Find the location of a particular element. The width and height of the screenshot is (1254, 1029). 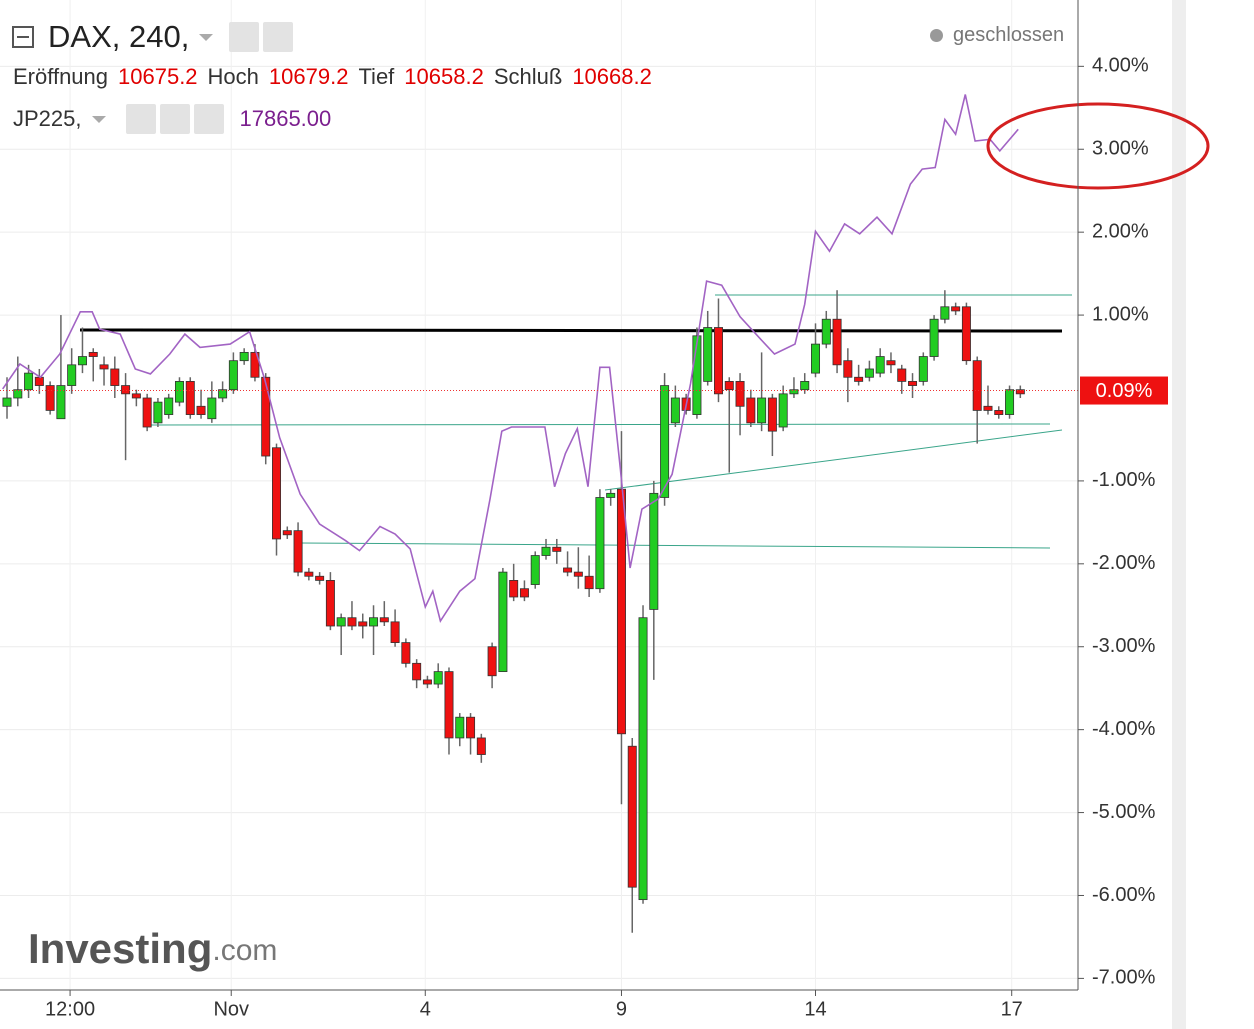

legend-entry: JP225, is located at coordinates (47, 118).